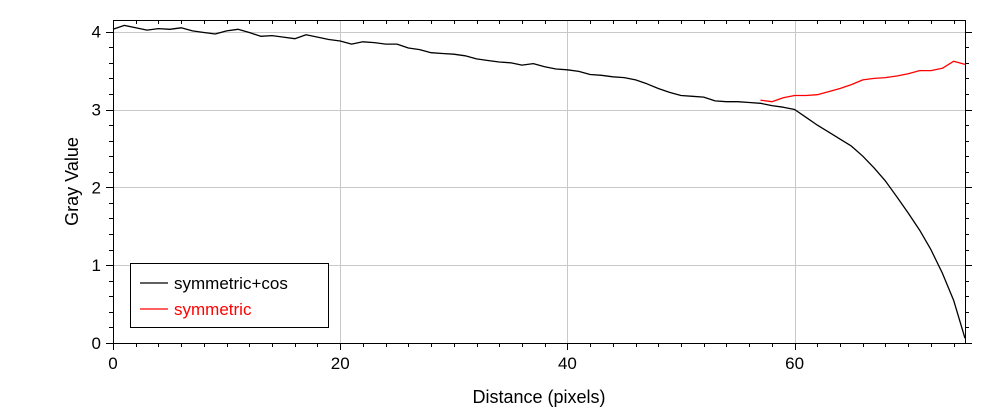  What do you see at coordinates (96, 343) in the screenshot?
I see `y-tick-label: 0` at bounding box center [96, 343].